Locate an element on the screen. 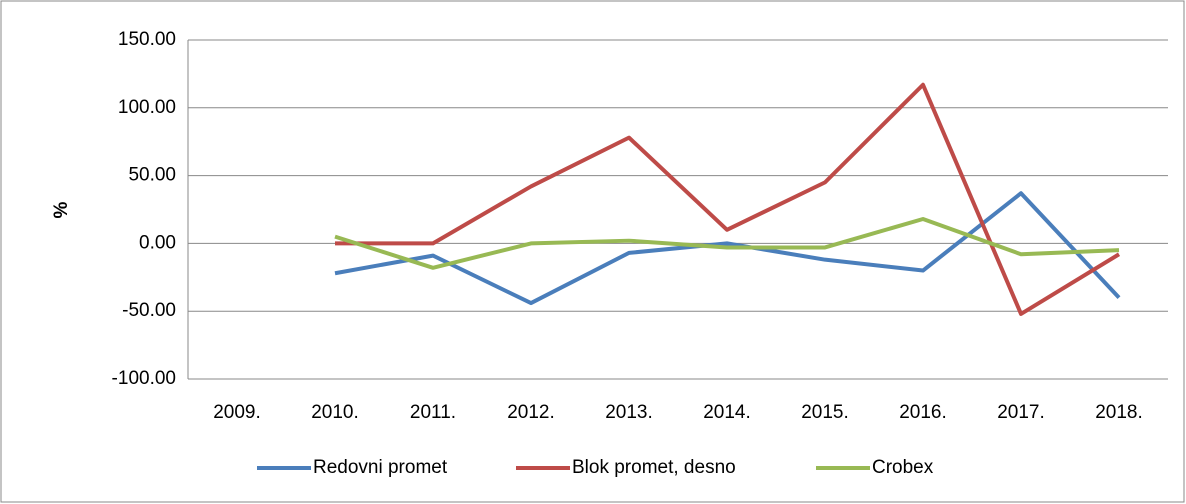 This screenshot has width=1186, height=504. x-tick-label: 2011. is located at coordinates (433, 412).